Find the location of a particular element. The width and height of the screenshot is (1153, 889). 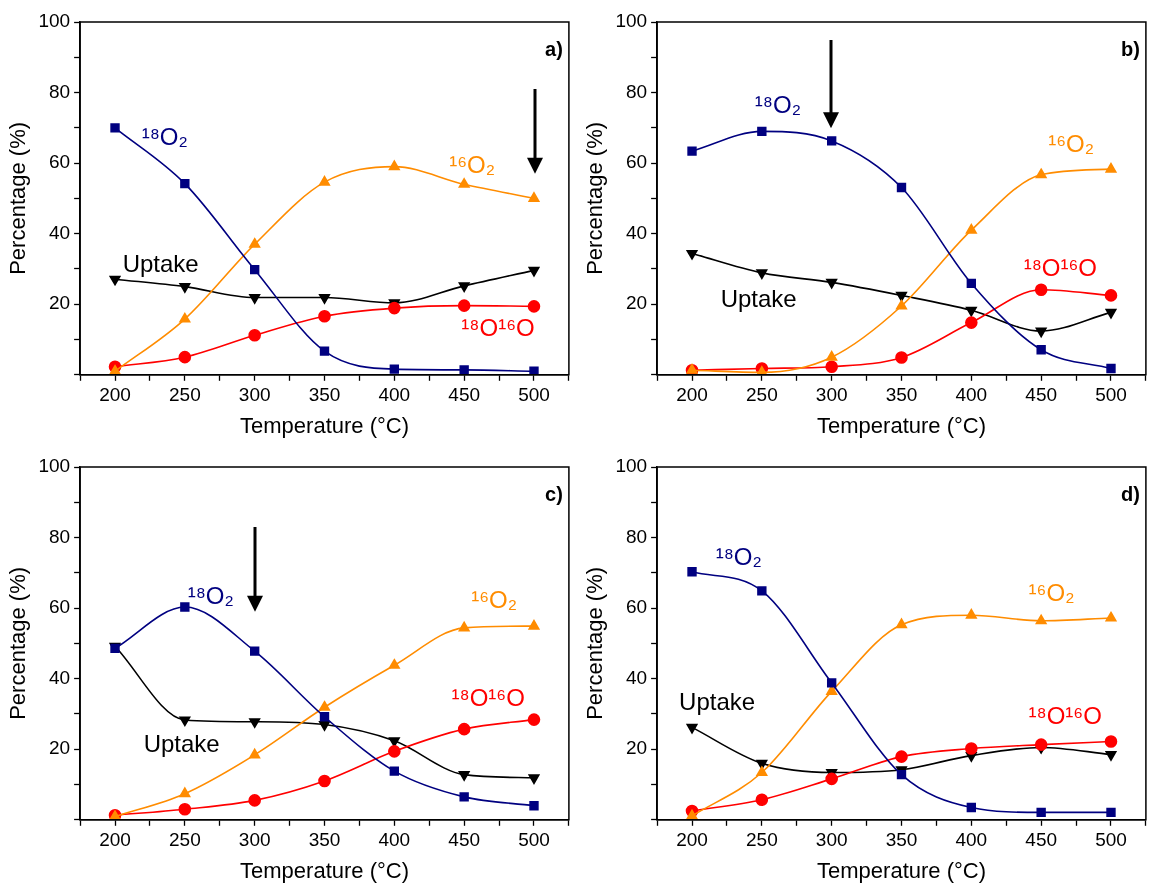

text: a) is located at coordinates (554, 48).